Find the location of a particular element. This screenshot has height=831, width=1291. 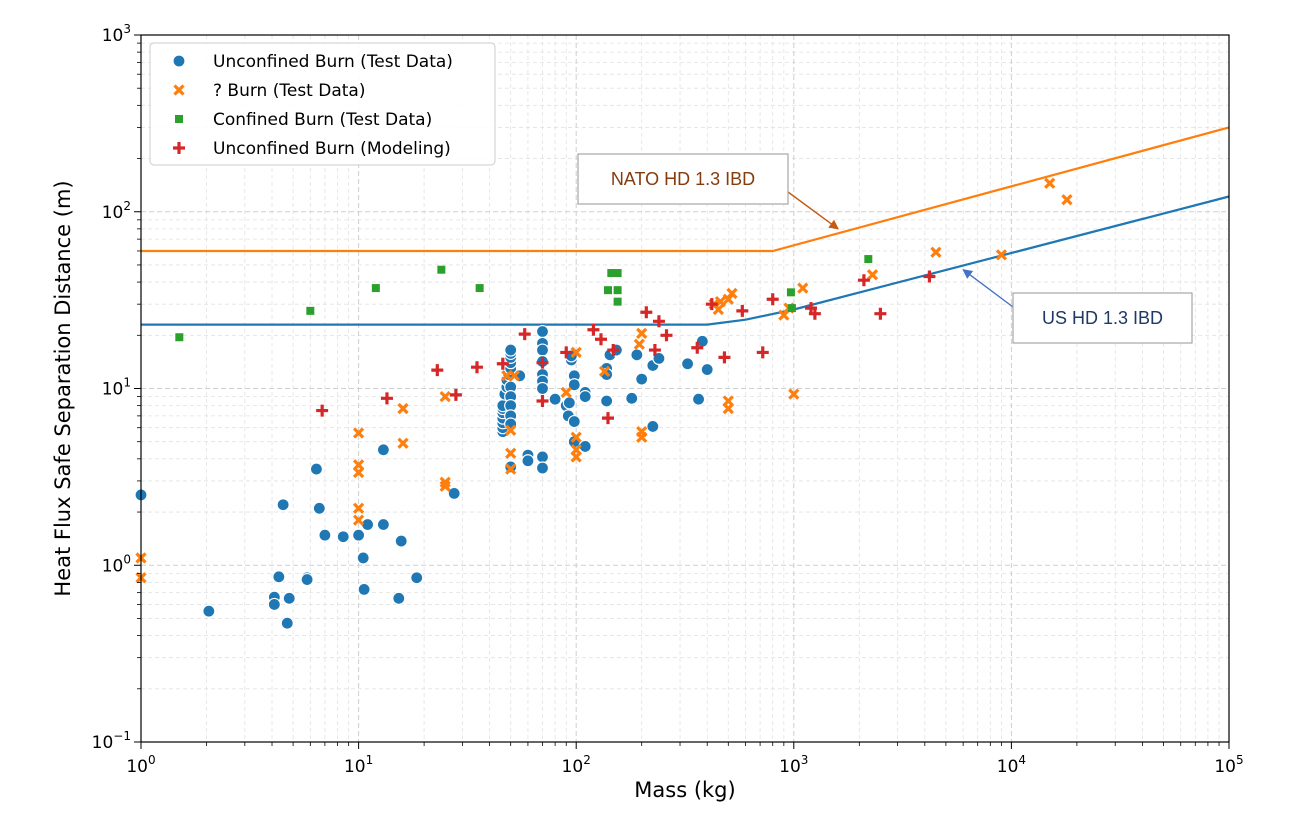

annotation-label: US HD 1.3 IBD is located at coordinates (1102, 318).